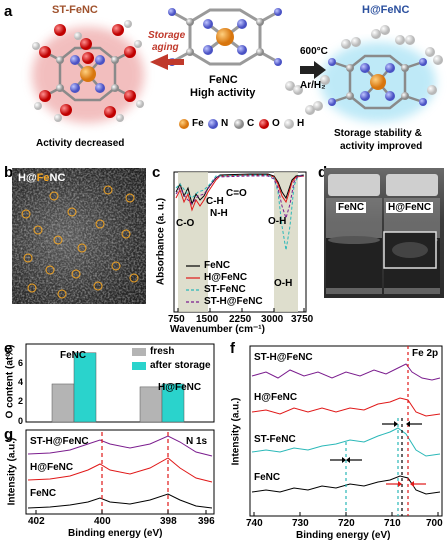 The height and width of the screenshot is (544, 448). Describe the element at coordinates (346, 523) in the screenshot. I see `fe2p-tick-720: 720` at that location.